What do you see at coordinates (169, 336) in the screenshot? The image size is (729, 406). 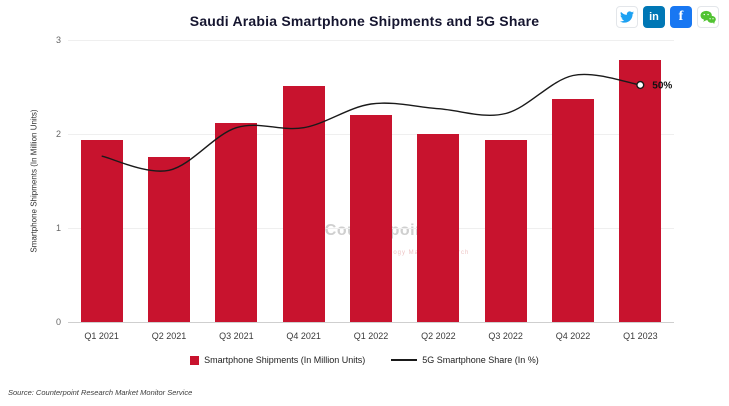 I see `x-tick-label: Q2 2021` at bounding box center [169, 336].